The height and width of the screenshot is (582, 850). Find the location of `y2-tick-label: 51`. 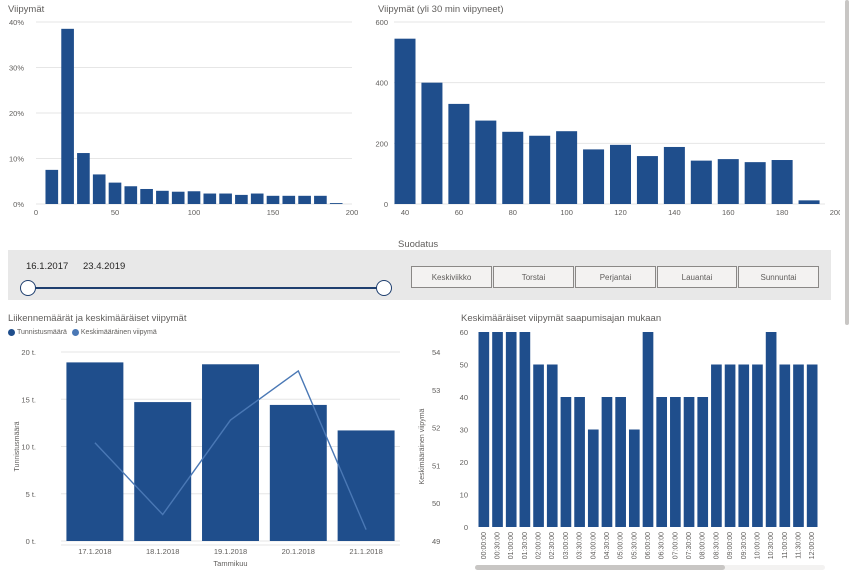

y2-tick-label: 51 is located at coordinates (436, 465).